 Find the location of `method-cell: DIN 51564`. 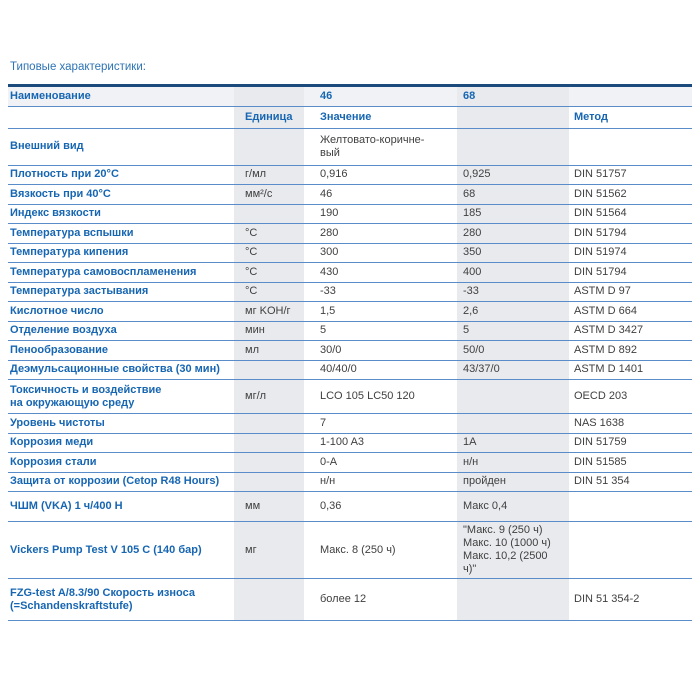

method-cell: DIN 51564 is located at coordinates (600, 213).